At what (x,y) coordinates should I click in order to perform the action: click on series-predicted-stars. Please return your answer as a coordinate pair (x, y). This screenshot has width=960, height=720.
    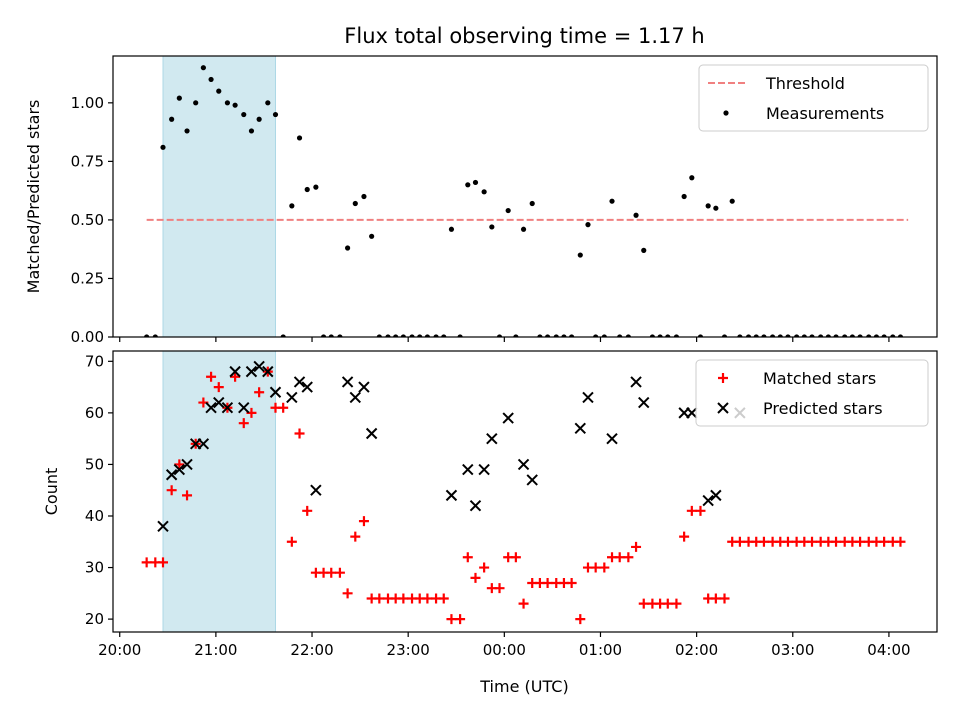
    Looking at the image, I should click on (451, 446).